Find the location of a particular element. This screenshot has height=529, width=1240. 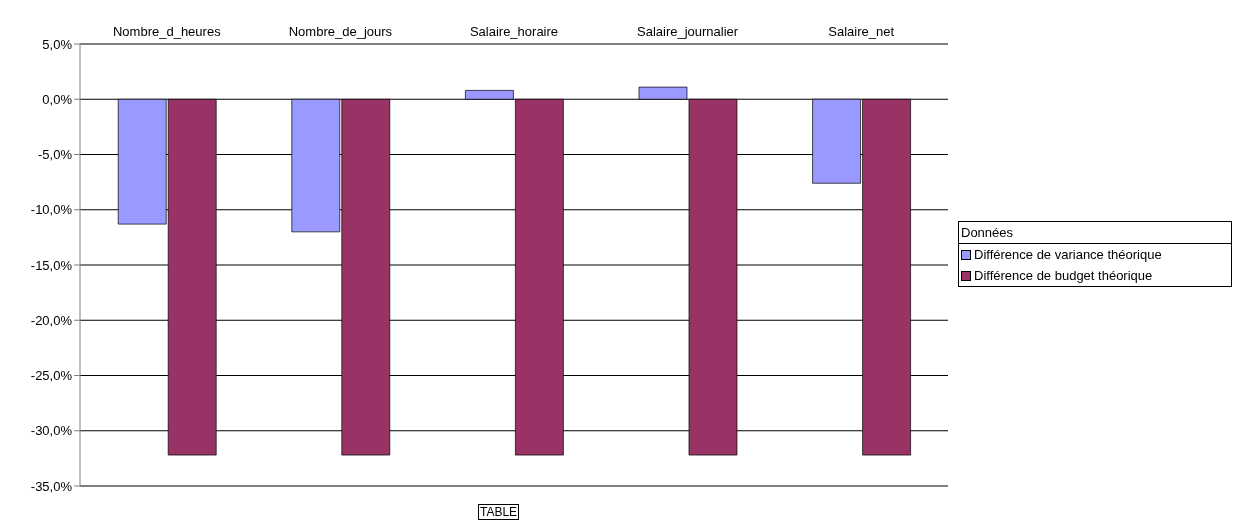

x-tick-label: Salaire_net is located at coordinates (861, 31).